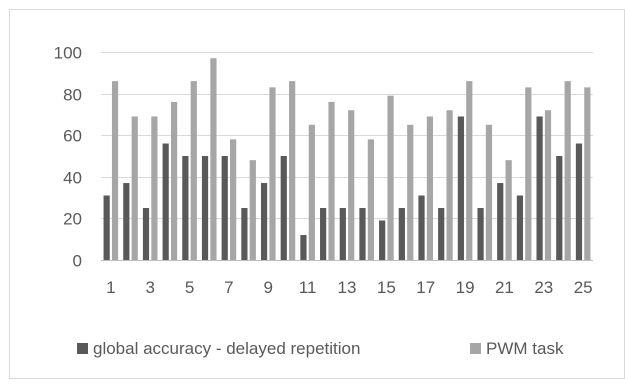 The width and height of the screenshot is (625, 384). I want to click on x-tick-label: 1, so click(110, 287).